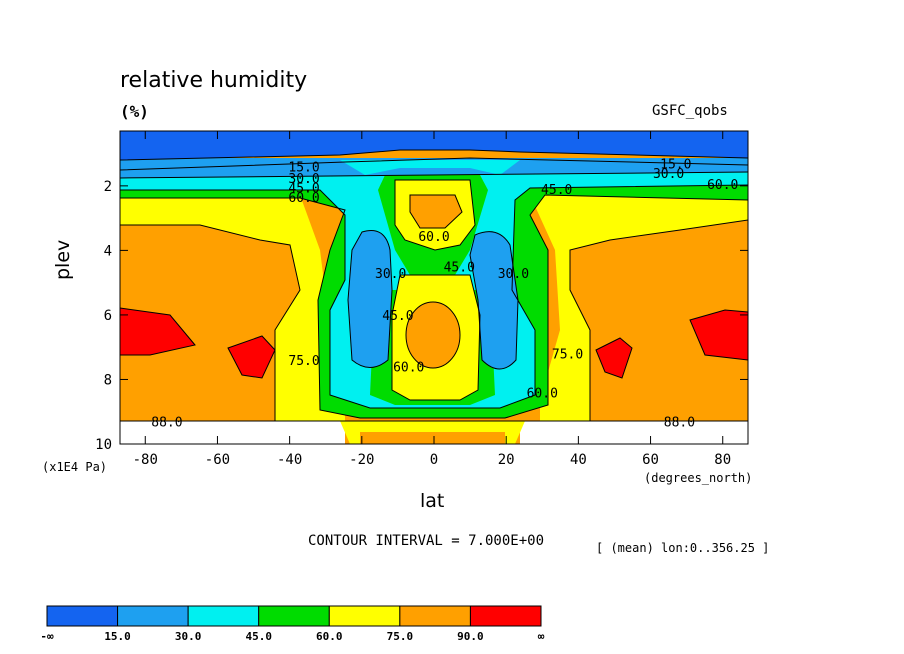  What do you see at coordinates (426, 541) in the screenshot?
I see `contour-interval-label: CONTOUR INTERVAL = 7.000E+00` at bounding box center [426, 541].